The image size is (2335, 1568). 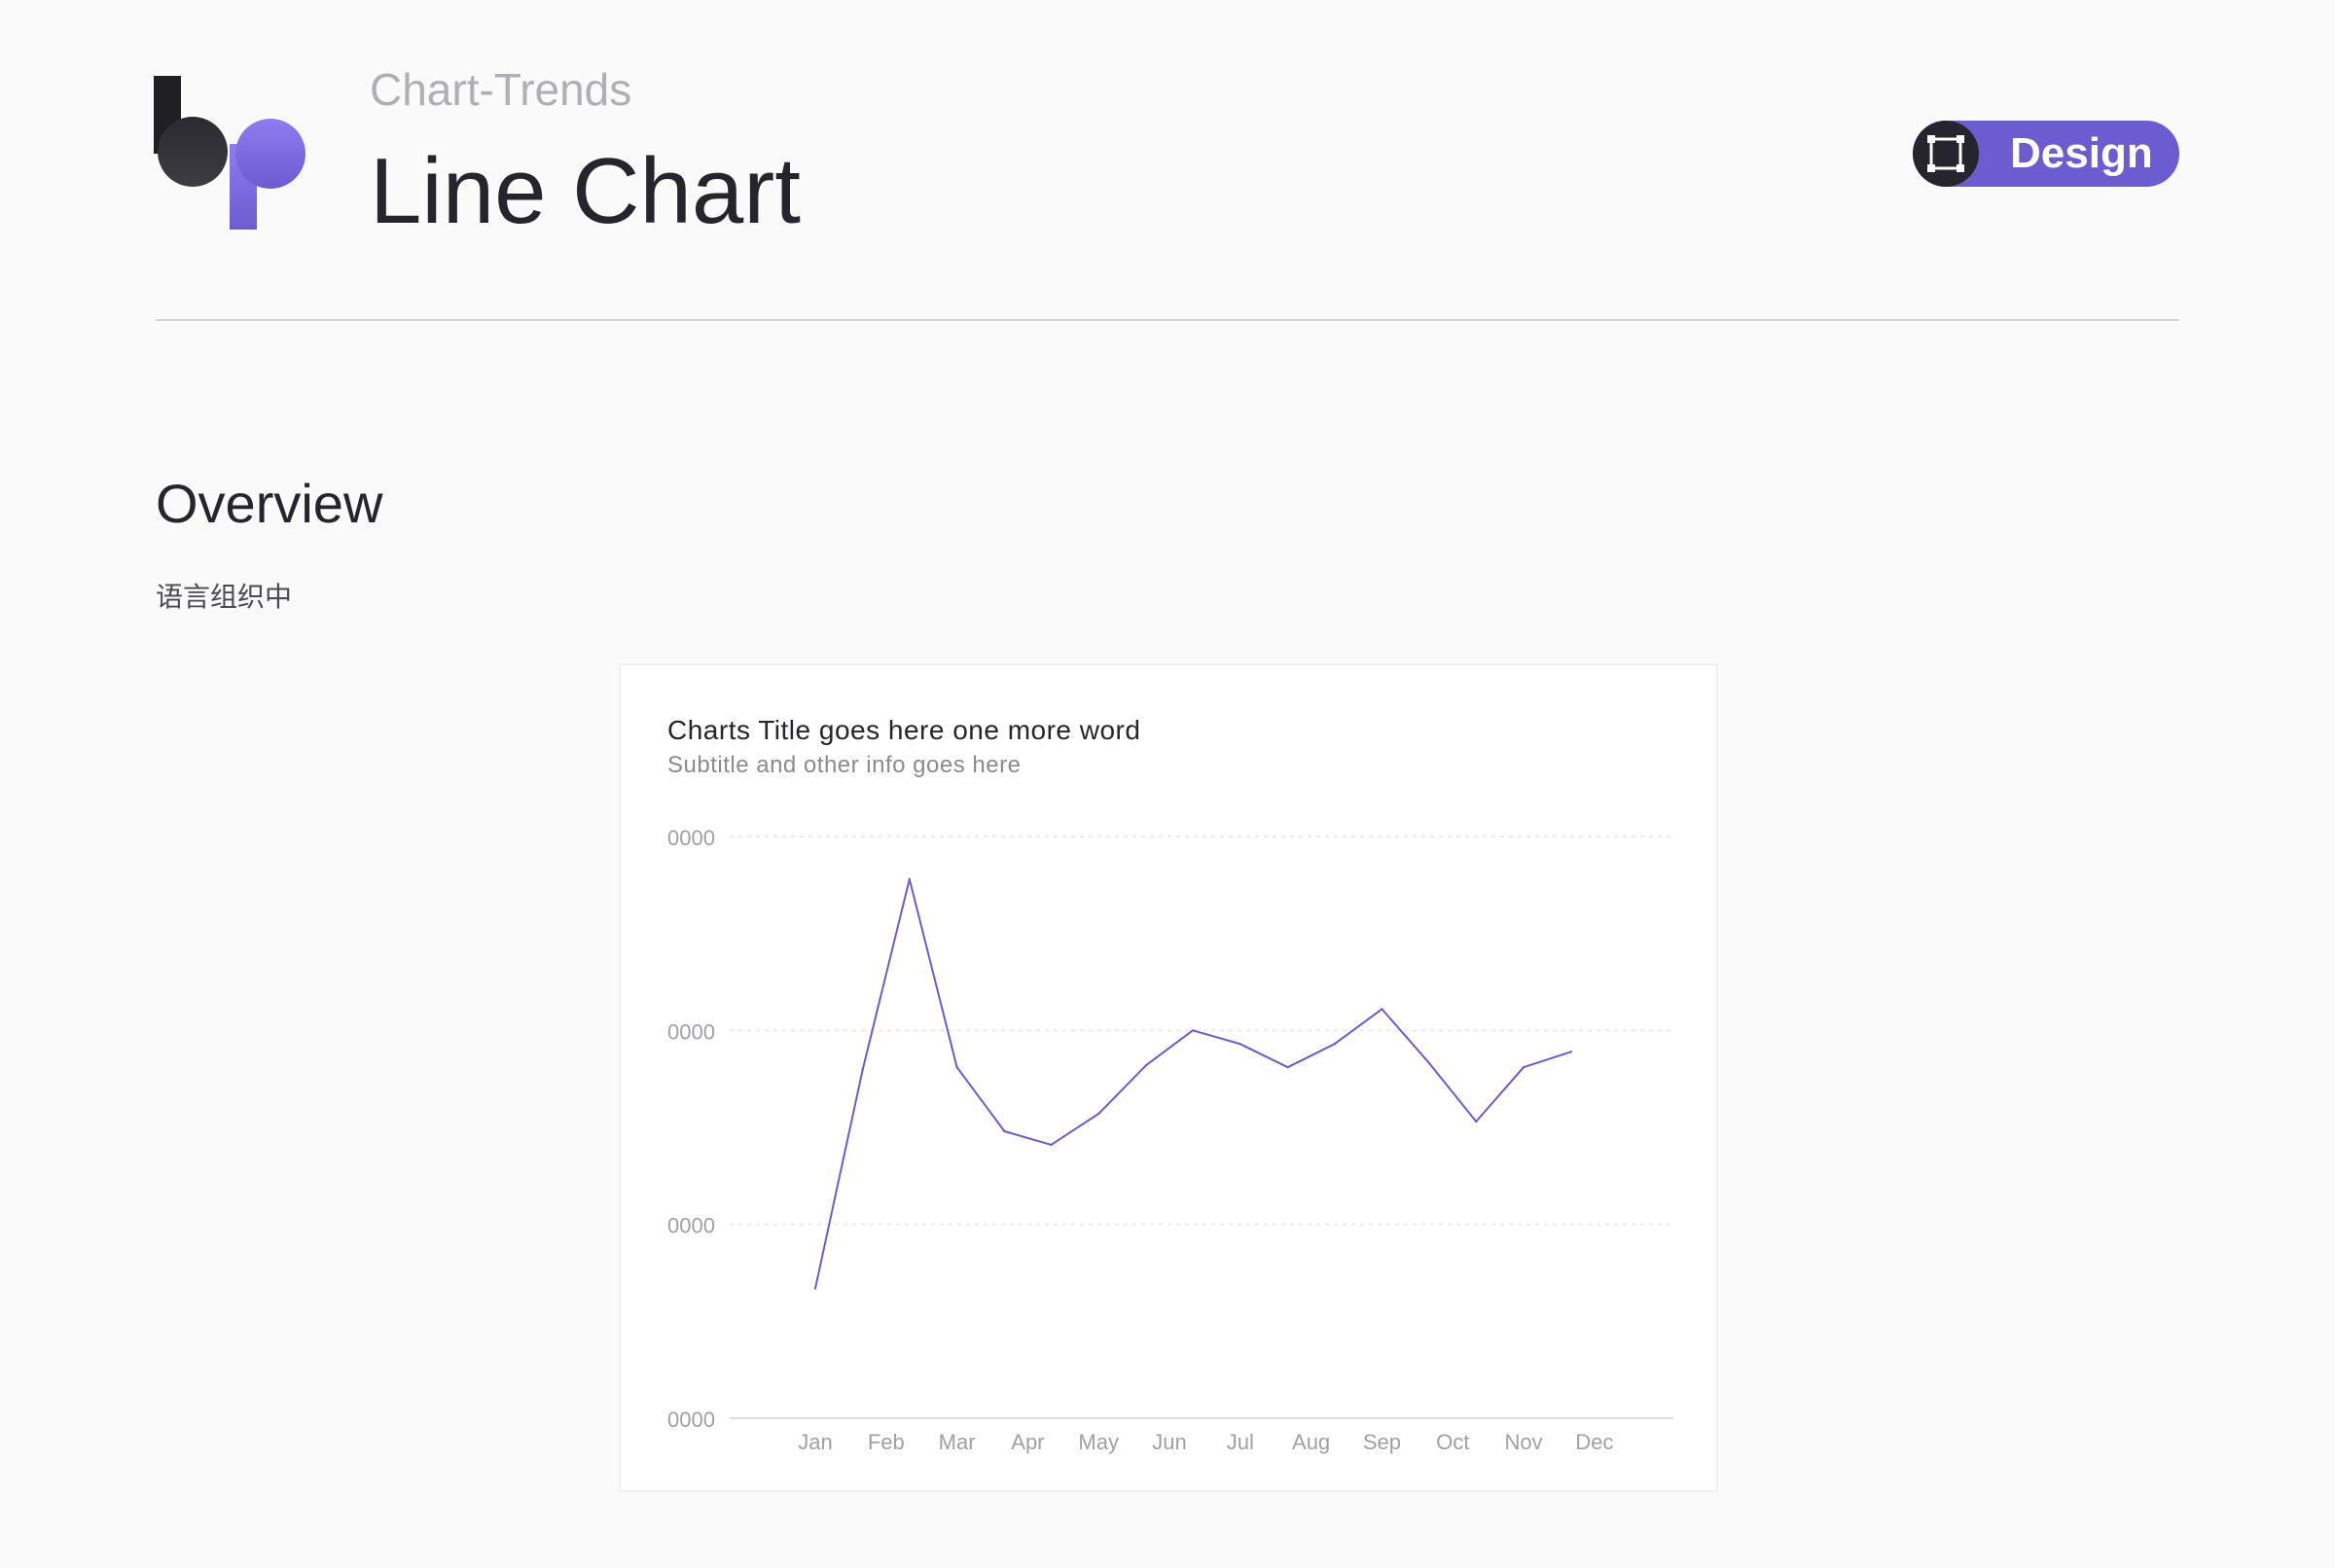 I want to click on x-tick-label: Sep, so click(x=1382, y=1442).